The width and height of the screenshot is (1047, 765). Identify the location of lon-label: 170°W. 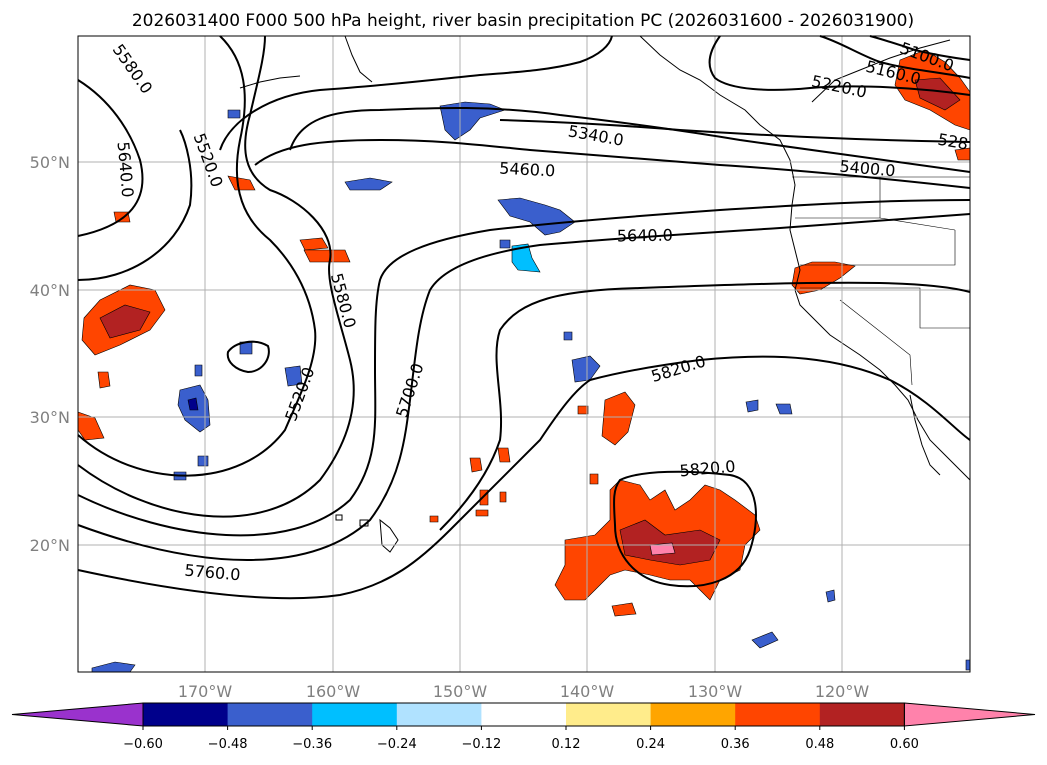
(205, 691).